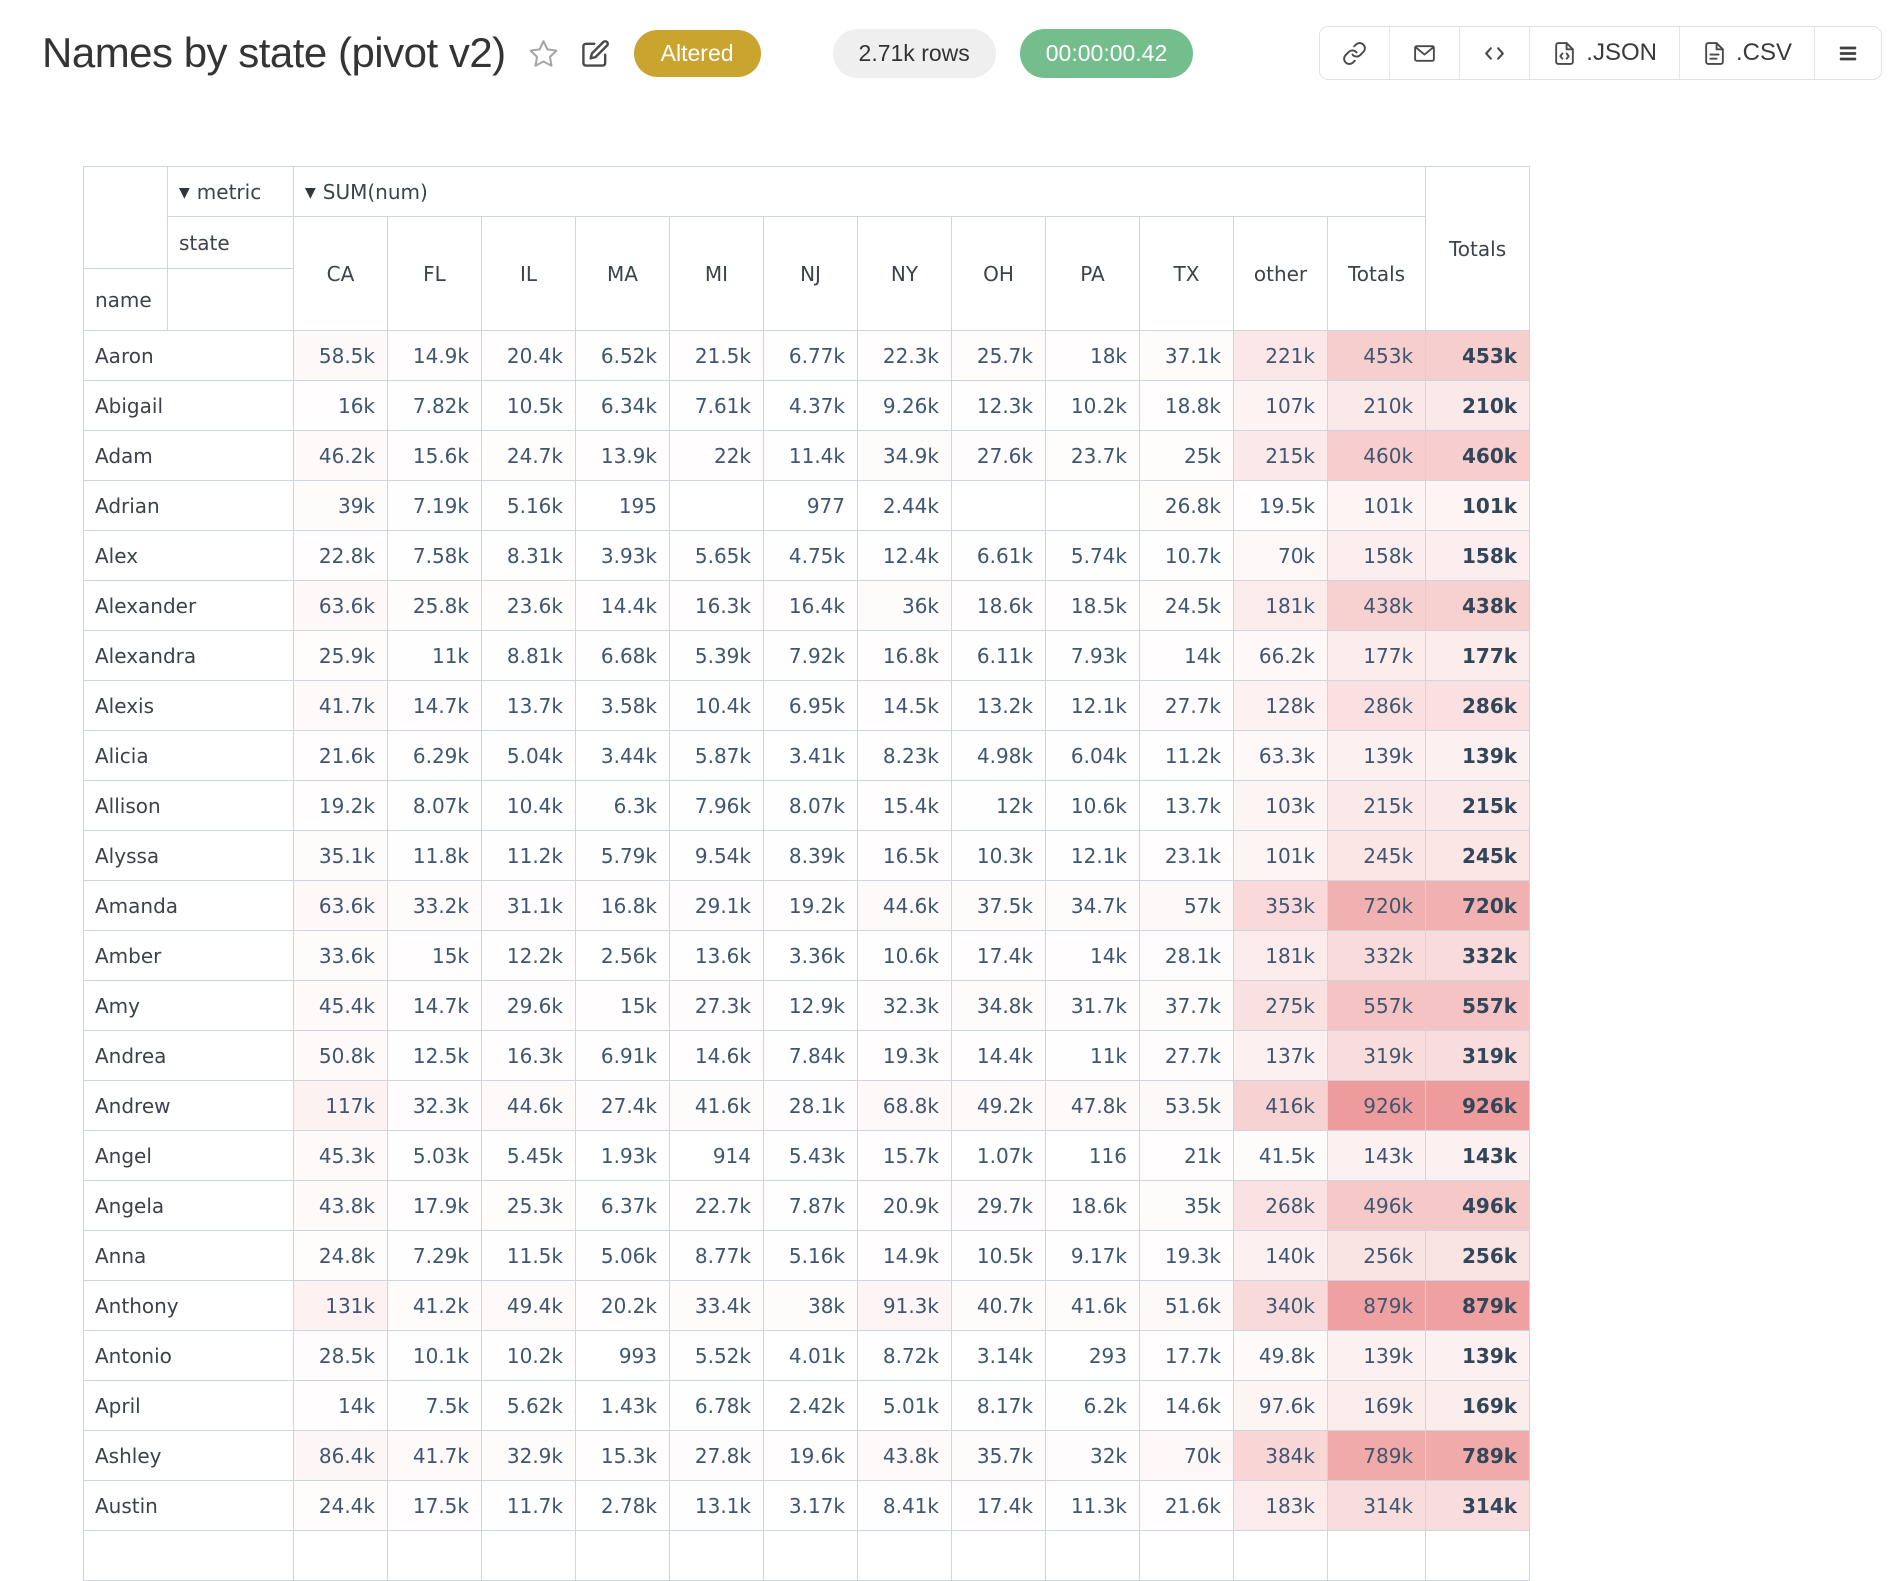 Image resolution: width=1892 pixels, height=1581 pixels. What do you see at coordinates (904, 1205) in the screenshot?
I see `pivot-value-cell: 20.9k` at bounding box center [904, 1205].